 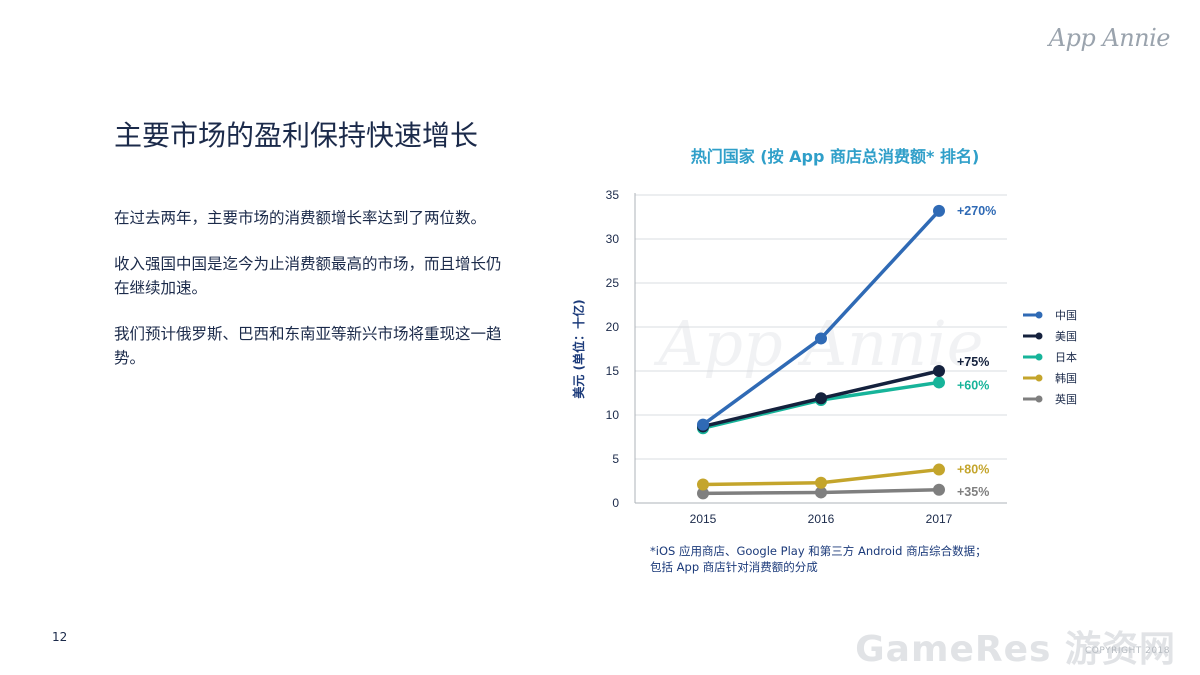 What do you see at coordinates (613, 327) in the screenshot?
I see `y-tick-label: 20` at bounding box center [613, 327].